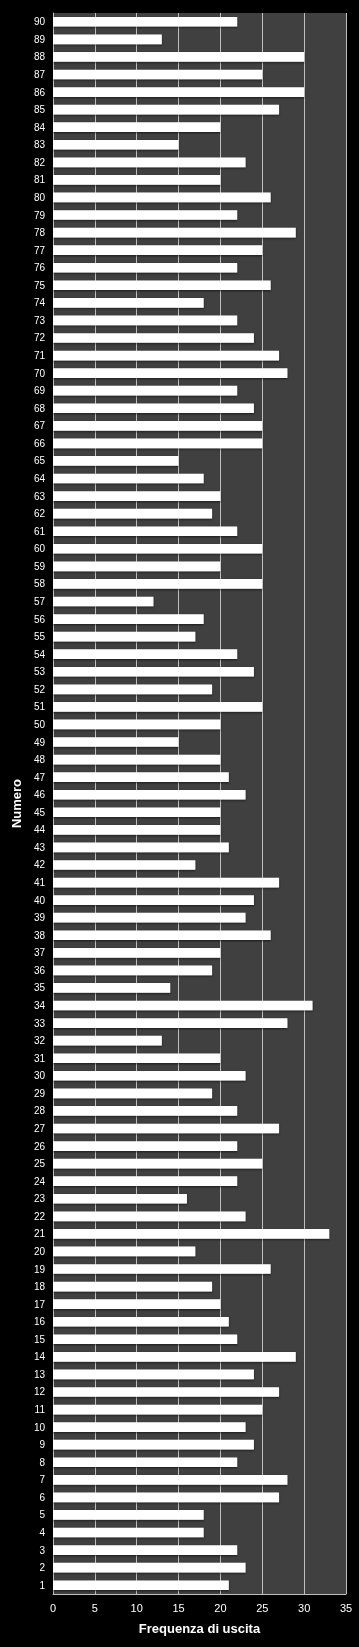  What do you see at coordinates (39, 285) in the screenshot?
I see `y-tick-label: 75` at bounding box center [39, 285].